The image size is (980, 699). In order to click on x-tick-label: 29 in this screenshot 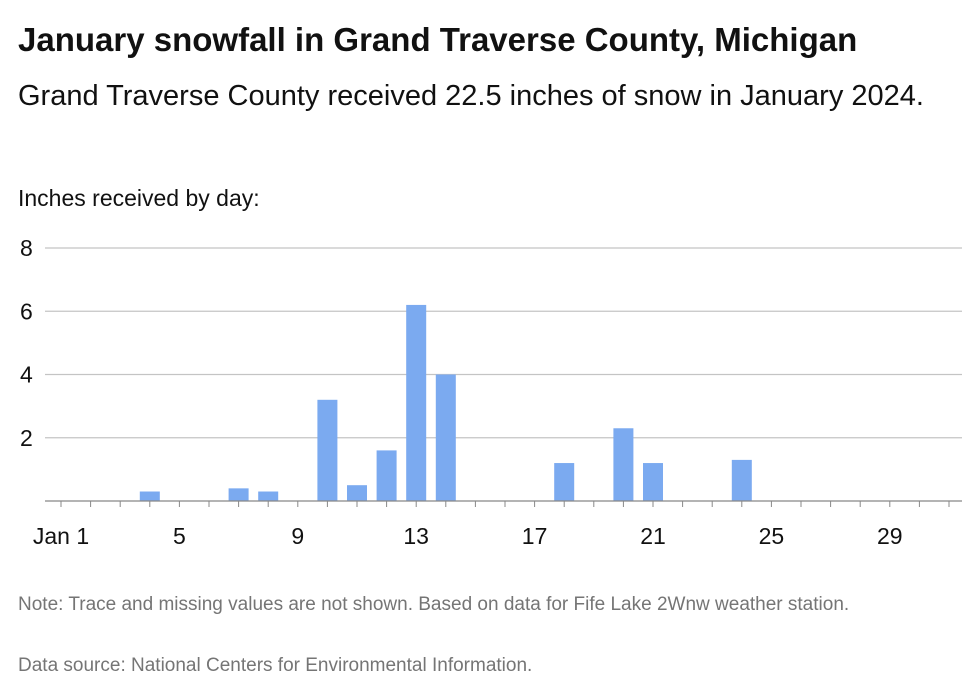, I will do `click(890, 536)`.